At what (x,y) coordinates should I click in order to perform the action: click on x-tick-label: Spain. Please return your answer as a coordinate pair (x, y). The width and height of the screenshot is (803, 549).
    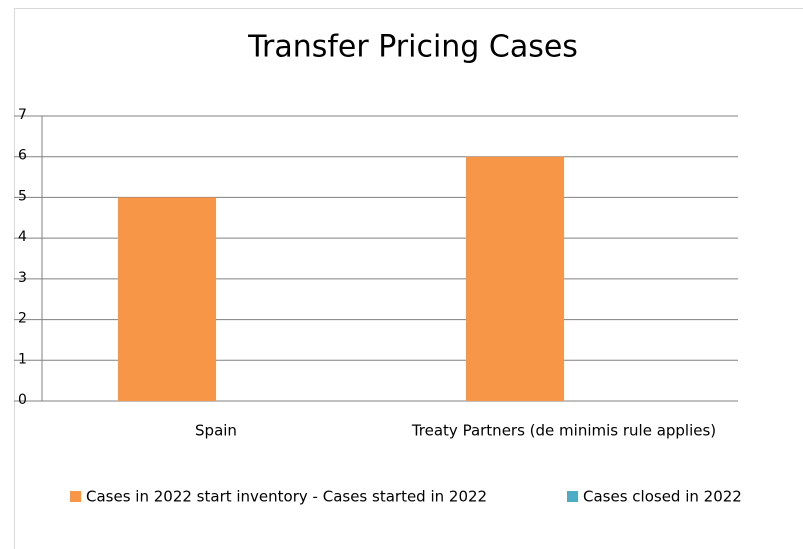
    Looking at the image, I should click on (216, 431).